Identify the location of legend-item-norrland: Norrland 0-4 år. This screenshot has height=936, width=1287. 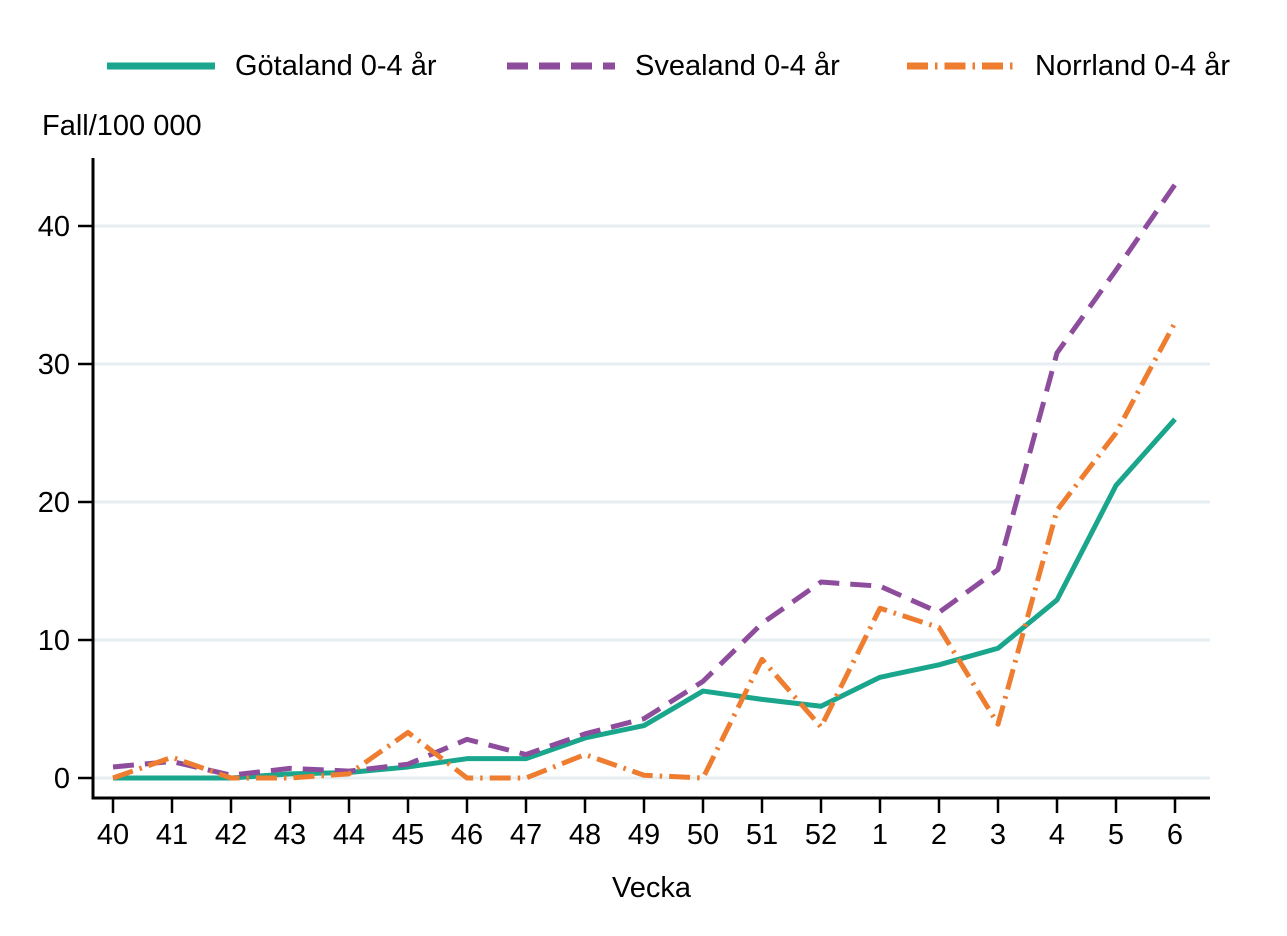
(1067, 66).